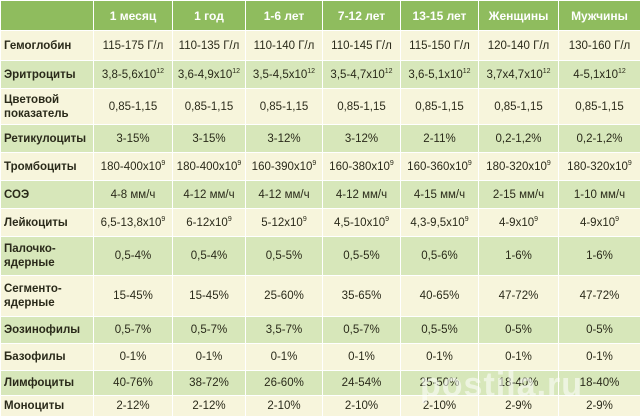 This screenshot has height=416, width=640. I want to click on cell-text: 6,5-13,8x10, so click(131, 222).